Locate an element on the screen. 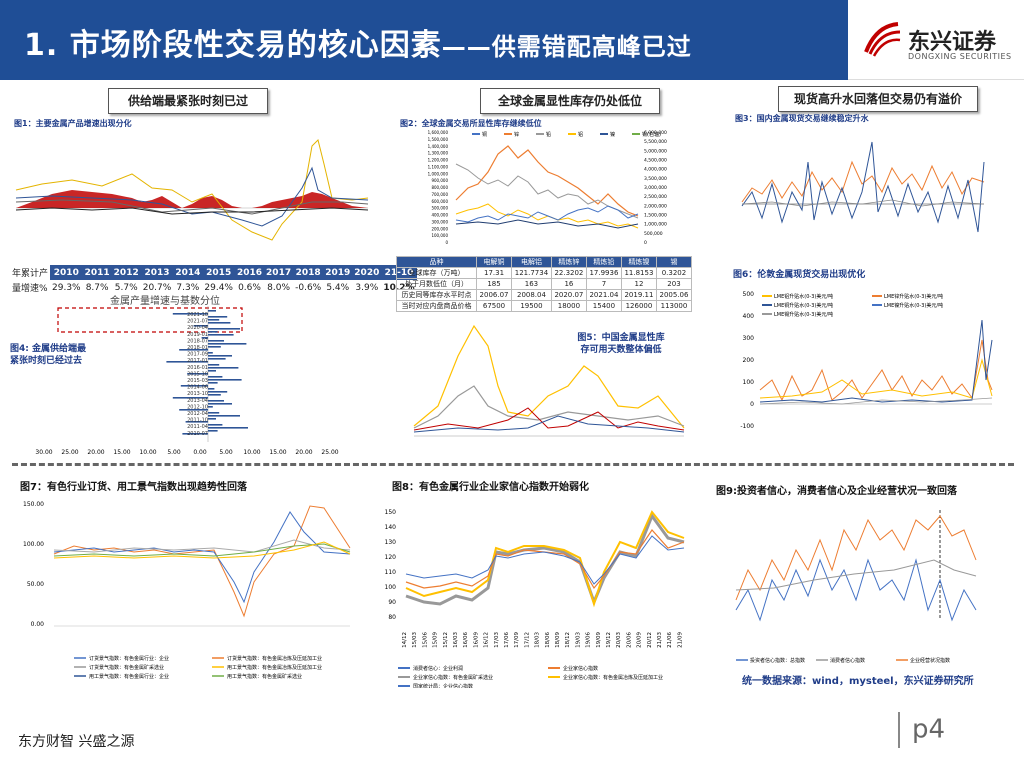 This screenshot has height=768, width=1024. caption-fig3: 图3：国内金属现货交易继续稳定升水 is located at coordinates (802, 118).